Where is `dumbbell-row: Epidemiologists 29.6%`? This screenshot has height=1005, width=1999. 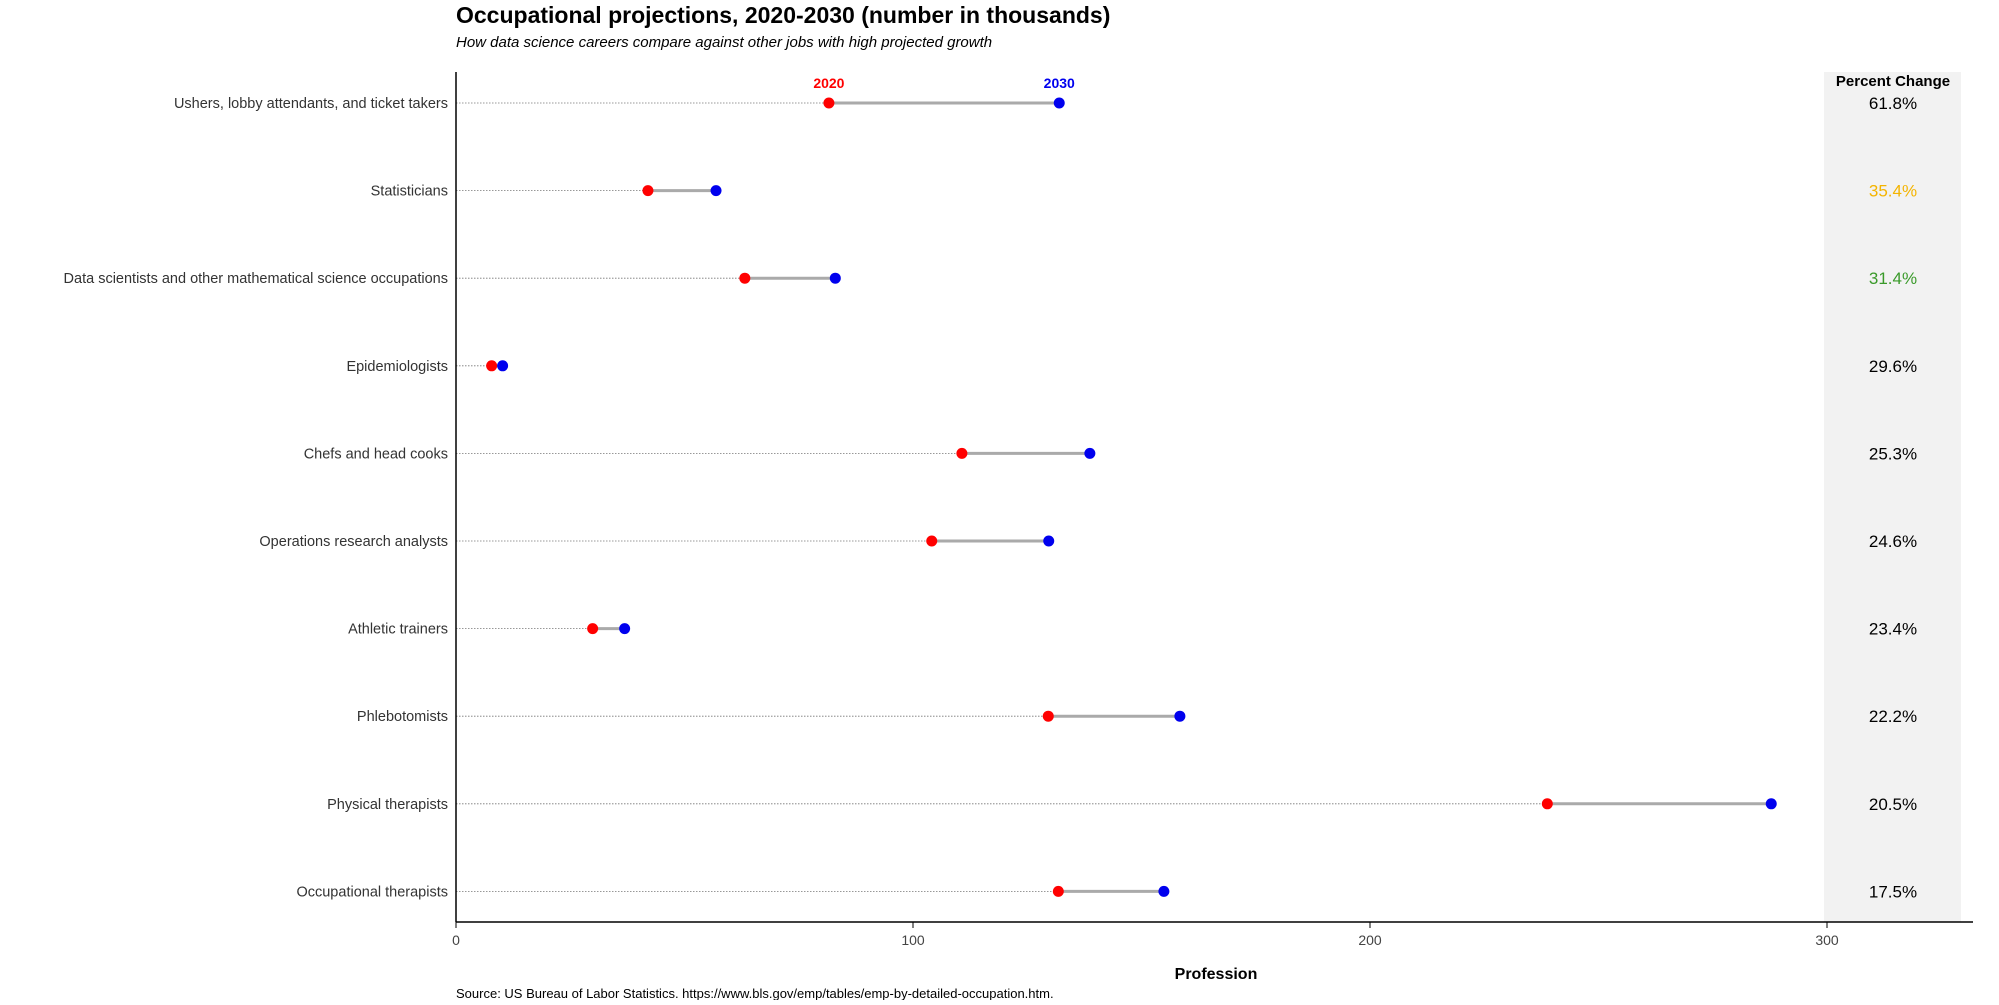 dumbbell-row: Epidemiologists 29.6% is located at coordinates (1131, 366).